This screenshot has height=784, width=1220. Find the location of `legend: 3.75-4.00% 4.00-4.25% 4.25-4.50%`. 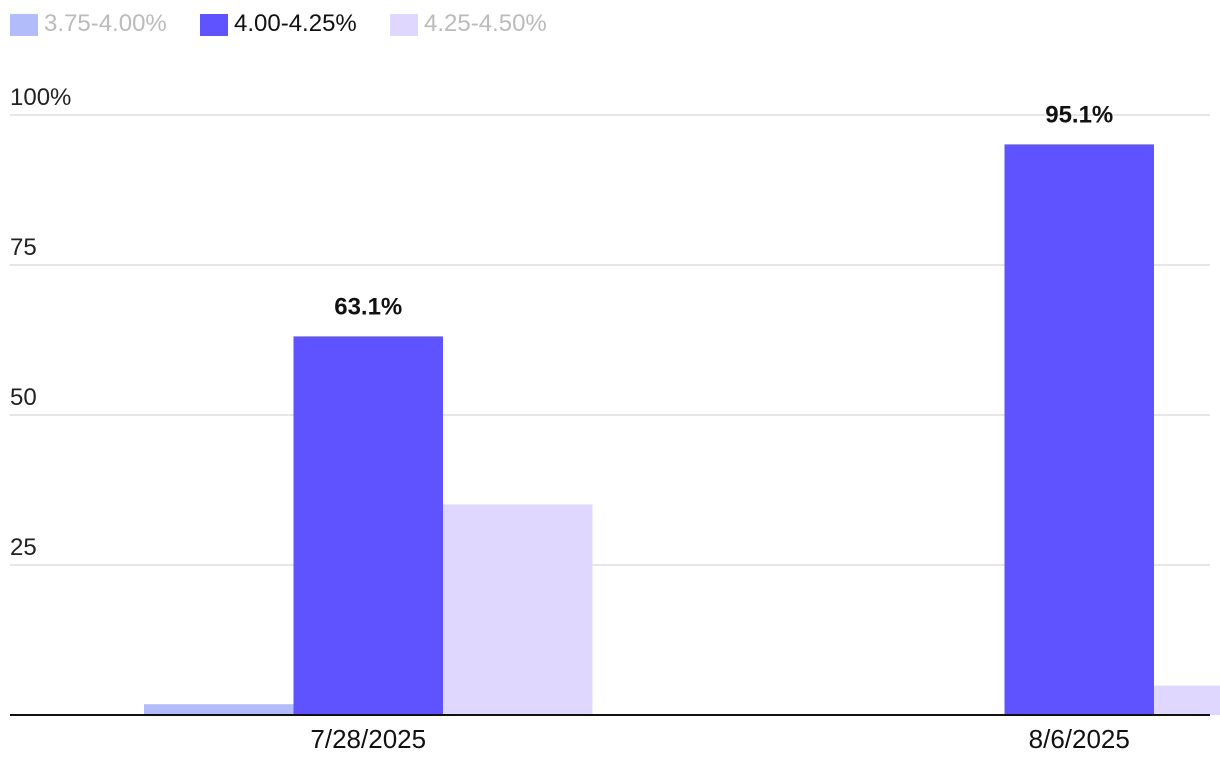

legend: 3.75-4.00% 4.00-4.25% 4.25-4.50% is located at coordinates (278, 23).